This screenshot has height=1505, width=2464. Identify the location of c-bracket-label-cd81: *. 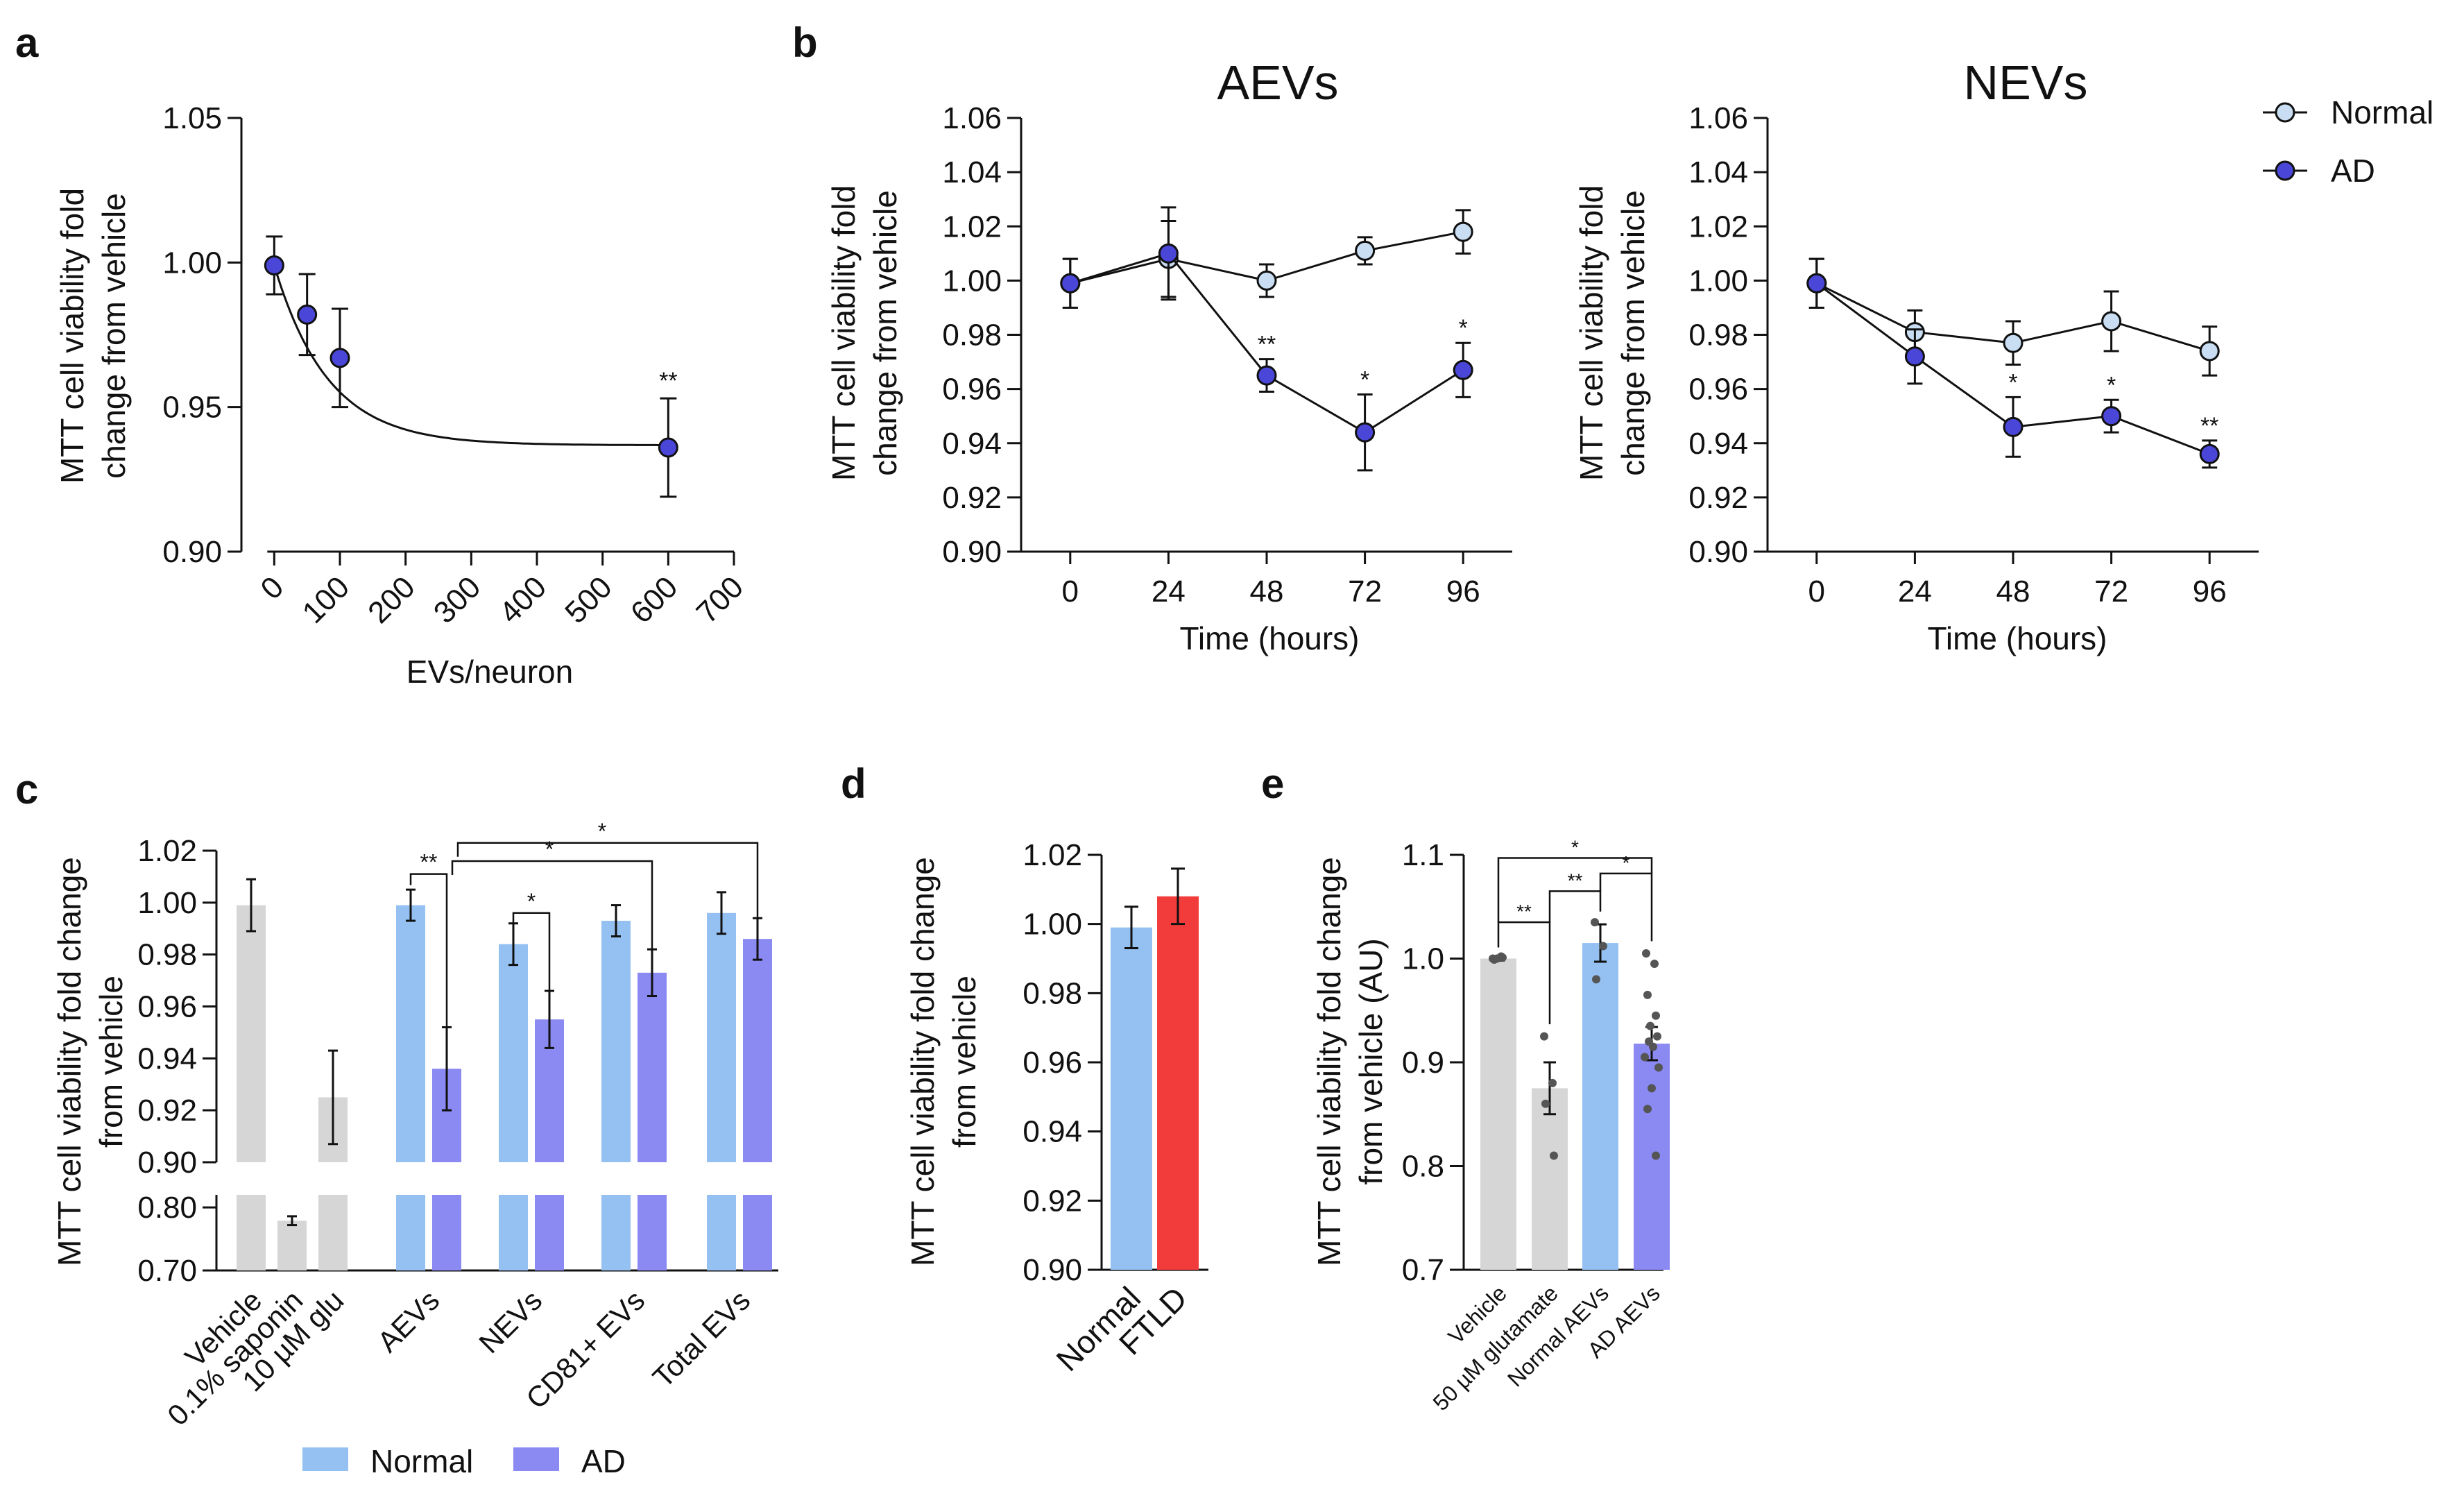
(549, 849).